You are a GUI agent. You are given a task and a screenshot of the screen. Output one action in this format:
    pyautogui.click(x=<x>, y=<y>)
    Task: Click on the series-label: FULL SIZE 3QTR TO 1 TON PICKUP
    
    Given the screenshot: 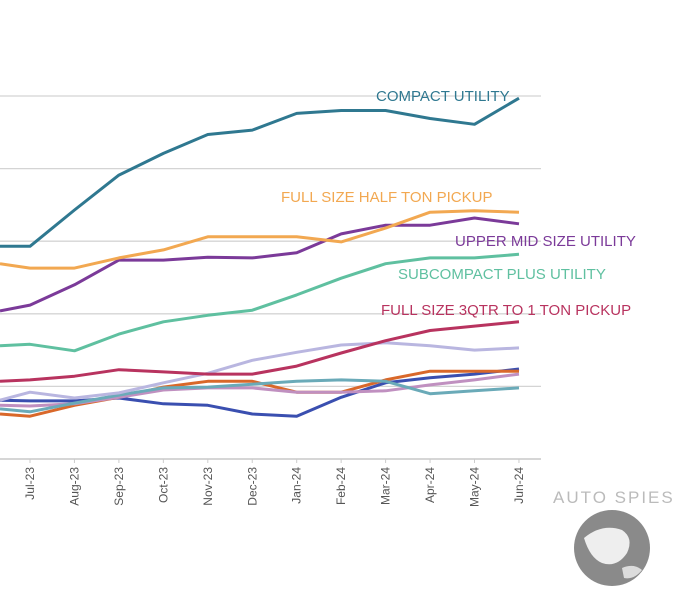 What is the action you would take?
    pyautogui.click(x=506, y=310)
    